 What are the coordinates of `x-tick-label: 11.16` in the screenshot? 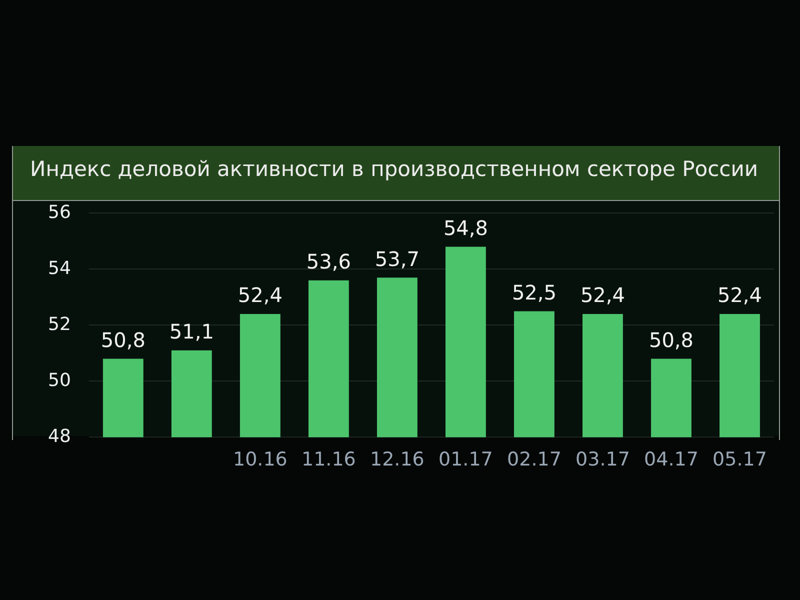 It's located at (328, 459).